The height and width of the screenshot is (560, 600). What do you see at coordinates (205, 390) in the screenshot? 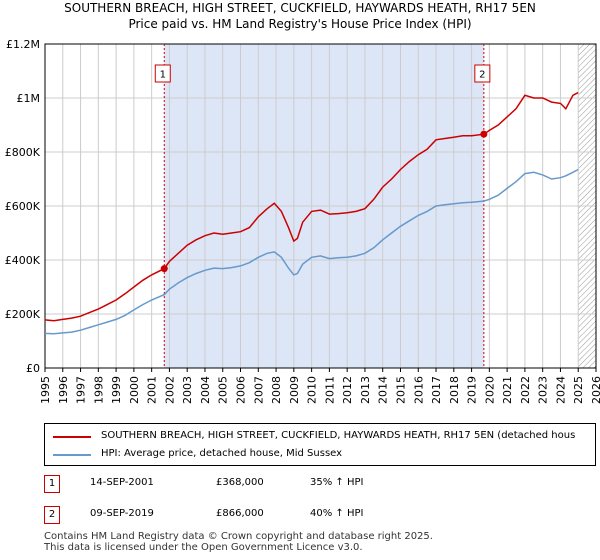
I see `x-tick-label: 2004` at bounding box center [205, 390].